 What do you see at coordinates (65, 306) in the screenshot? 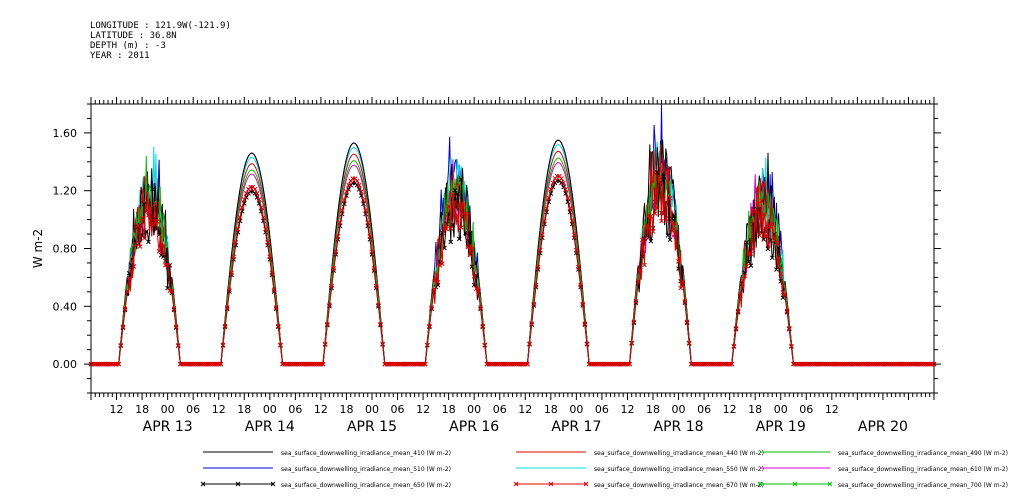
I see `y-tick-label: 0.40` at bounding box center [65, 306].